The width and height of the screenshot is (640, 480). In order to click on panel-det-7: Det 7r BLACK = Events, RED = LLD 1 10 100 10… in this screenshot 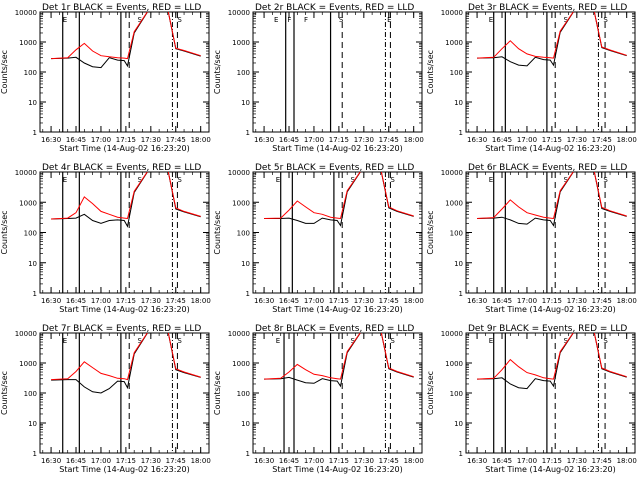, I will do `click(105, 399)`.